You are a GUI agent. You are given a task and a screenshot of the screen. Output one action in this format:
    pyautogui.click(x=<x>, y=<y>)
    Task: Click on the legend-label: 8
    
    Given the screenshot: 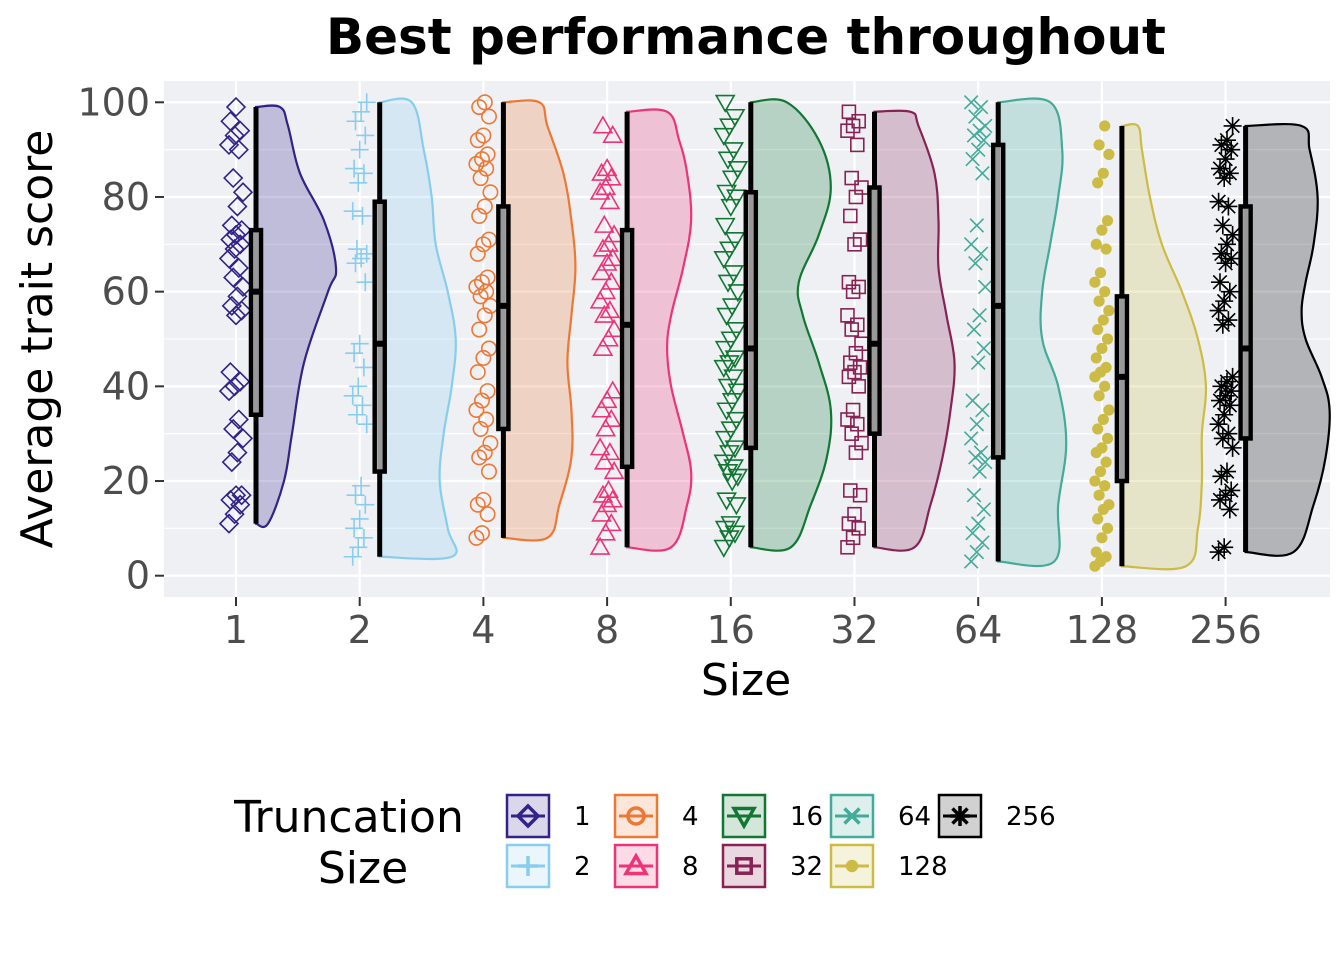 What is the action you would take?
    pyautogui.click(x=690, y=867)
    